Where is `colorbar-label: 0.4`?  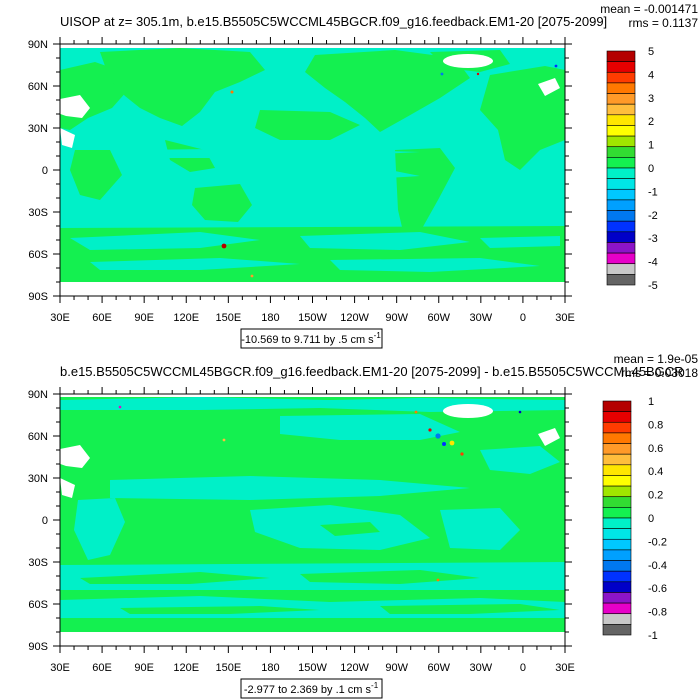 colorbar-label: 0.4 is located at coordinates (655, 472).